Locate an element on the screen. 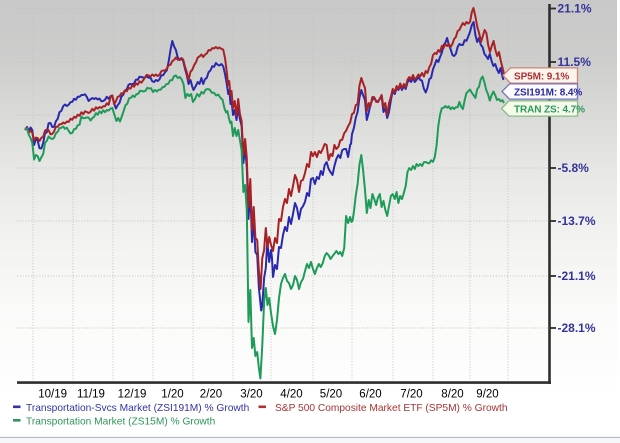 This screenshot has width=620, height=443. svg-text: -28.1% is located at coordinates (577, 328).